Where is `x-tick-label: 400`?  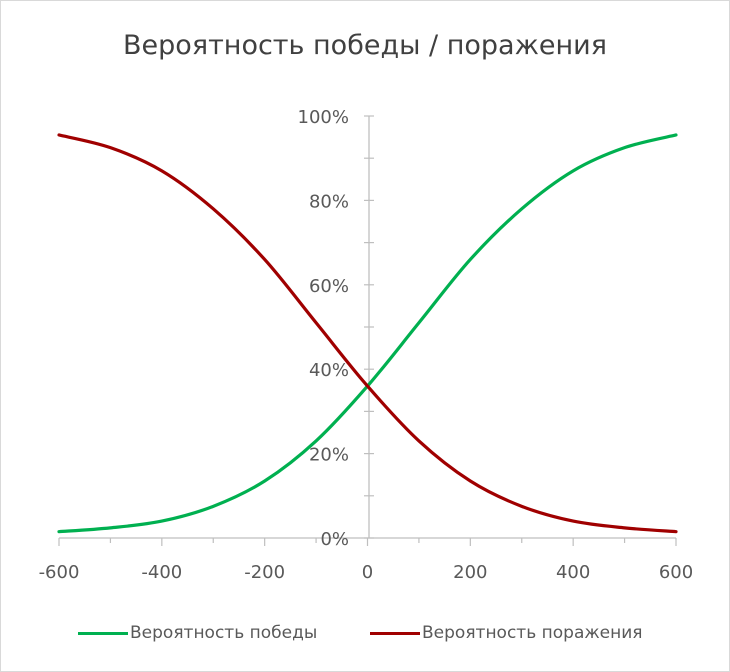 x-tick-label: 400 is located at coordinates (573, 572).